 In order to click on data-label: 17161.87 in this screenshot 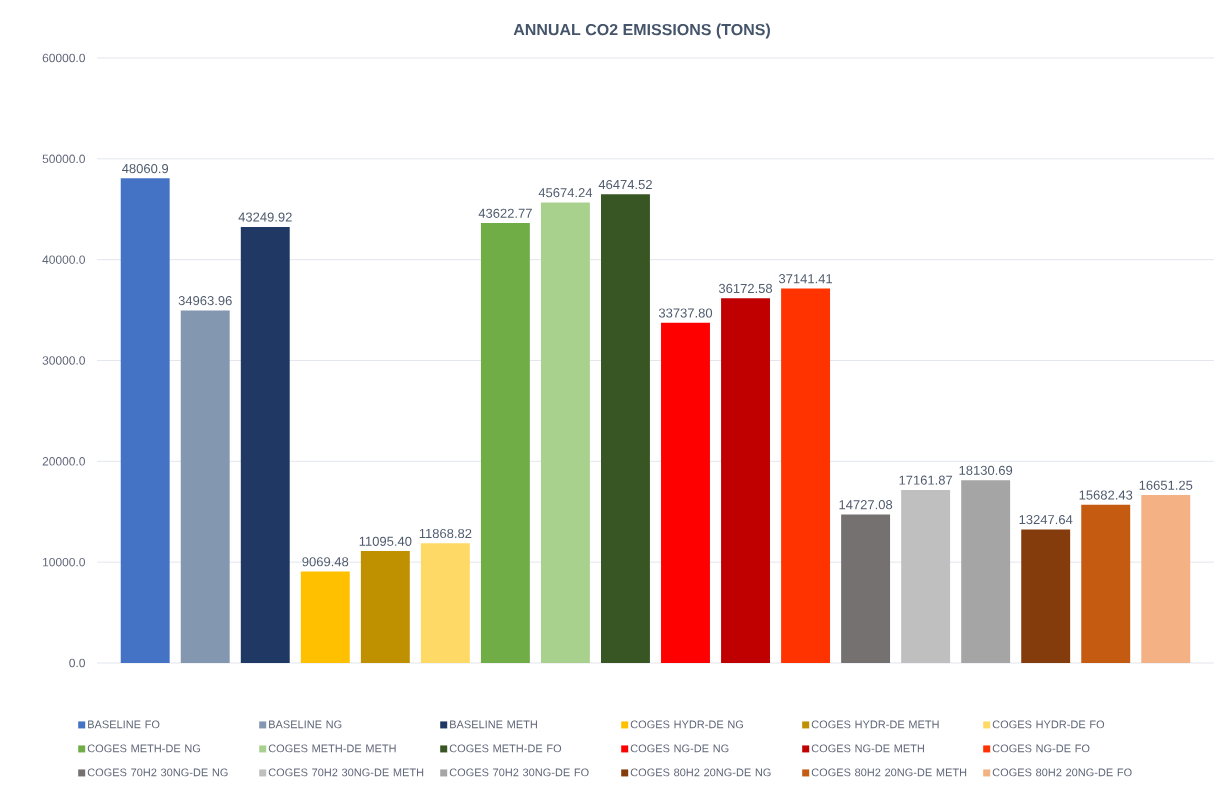, I will do `click(926, 480)`.